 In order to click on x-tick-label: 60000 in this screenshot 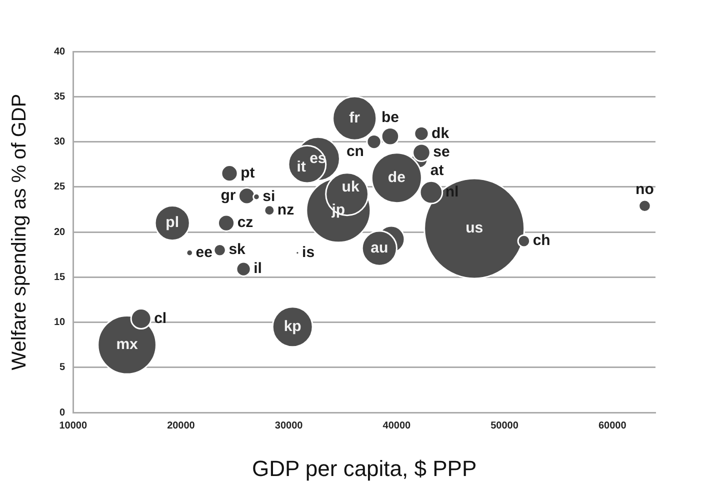, I will do `click(612, 426)`.